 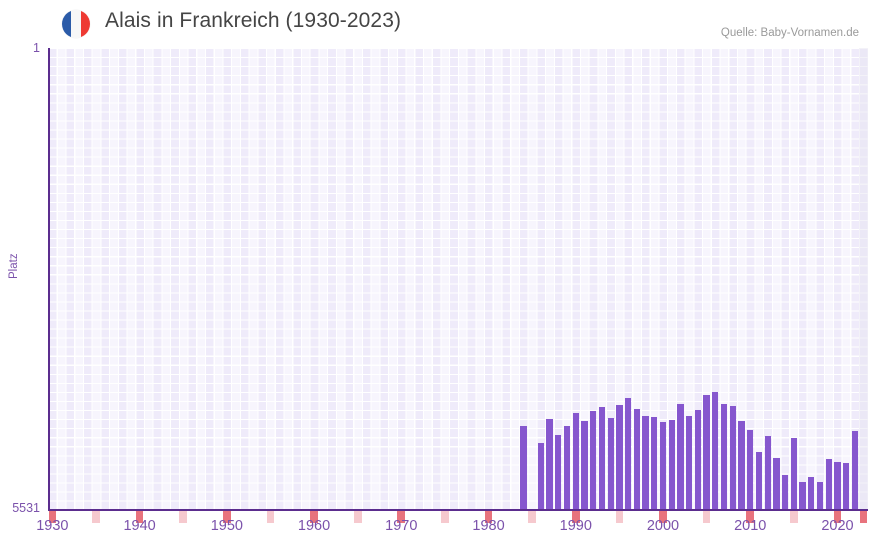 I want to click on x-axis-tick-label: 1950, so click(x=226, y=526).